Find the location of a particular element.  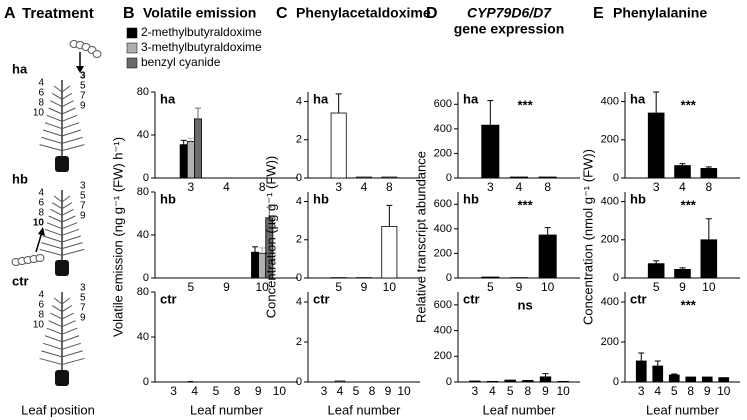

y-axis-label: Volatile emission (ng g⁻¹ (FW) h⁻¹) is located at coordinates (117, 237).